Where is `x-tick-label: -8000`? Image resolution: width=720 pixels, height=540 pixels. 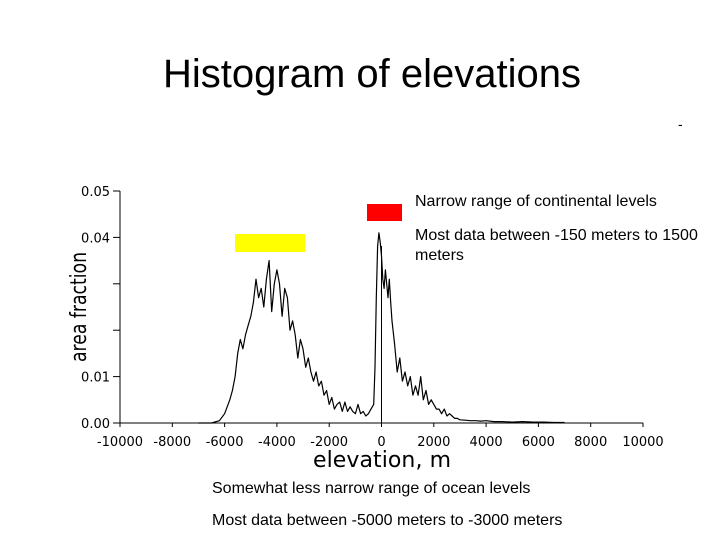 x-tick-label: -8000 is located at coordinates (172, 442).